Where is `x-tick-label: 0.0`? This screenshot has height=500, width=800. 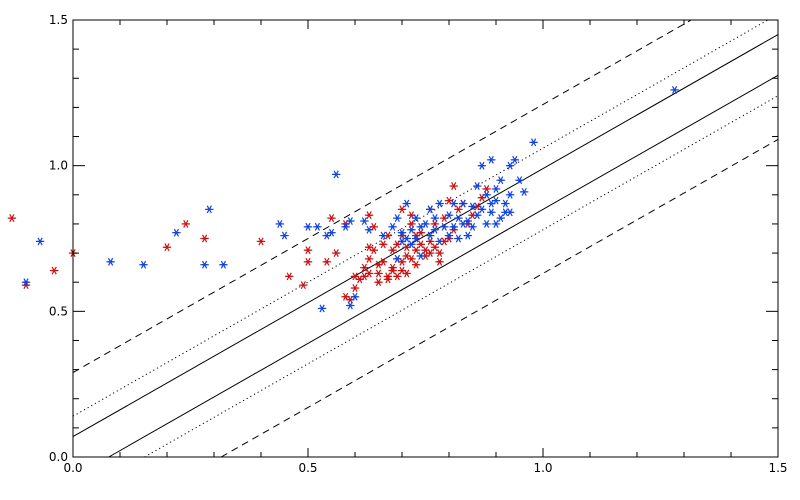 x-tick-label: 0.0 is located at coordinates (72, 468).